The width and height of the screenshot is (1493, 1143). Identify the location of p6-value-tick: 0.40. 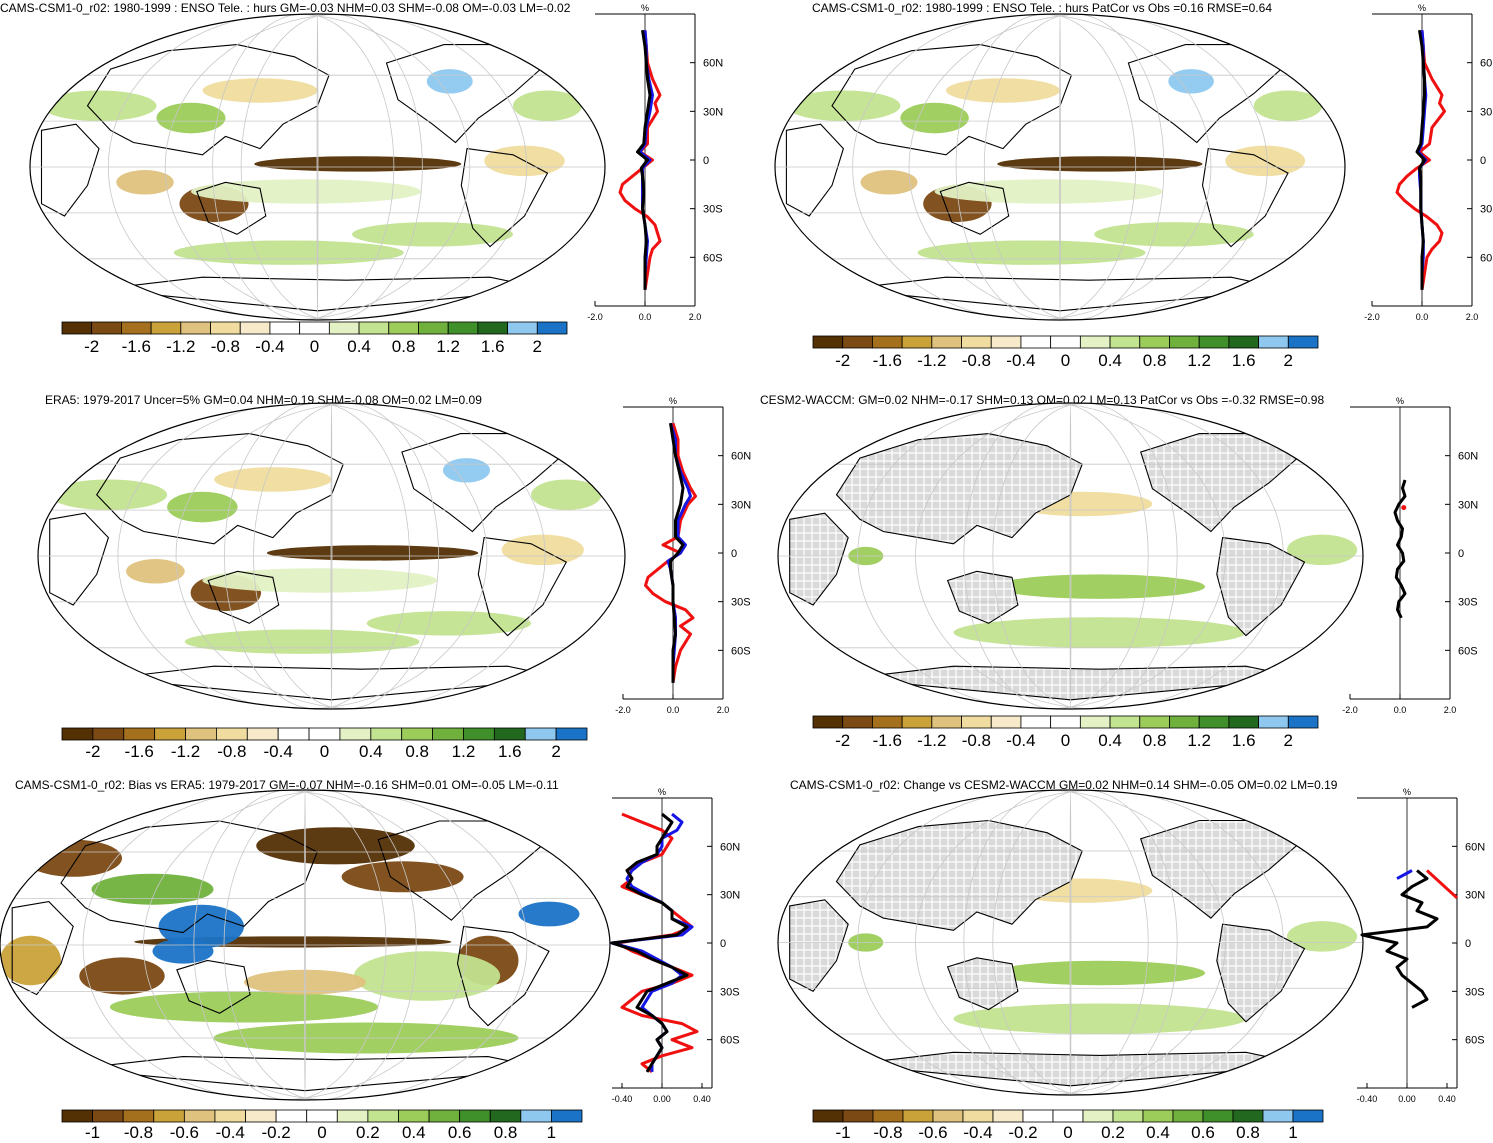
(1447, 1099).